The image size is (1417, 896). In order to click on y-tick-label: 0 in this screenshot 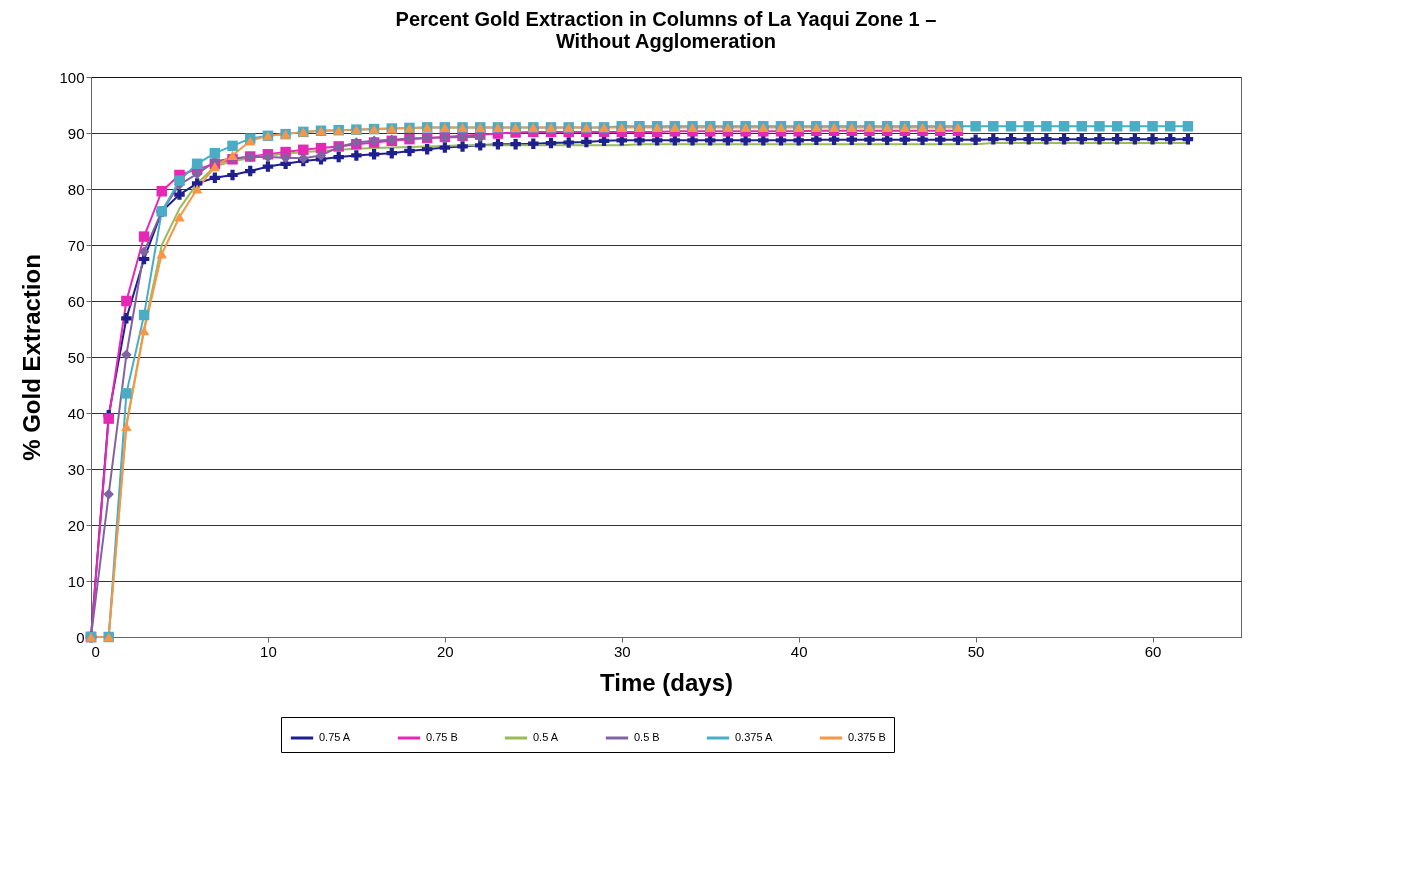, I will do `click(80, 637)`.